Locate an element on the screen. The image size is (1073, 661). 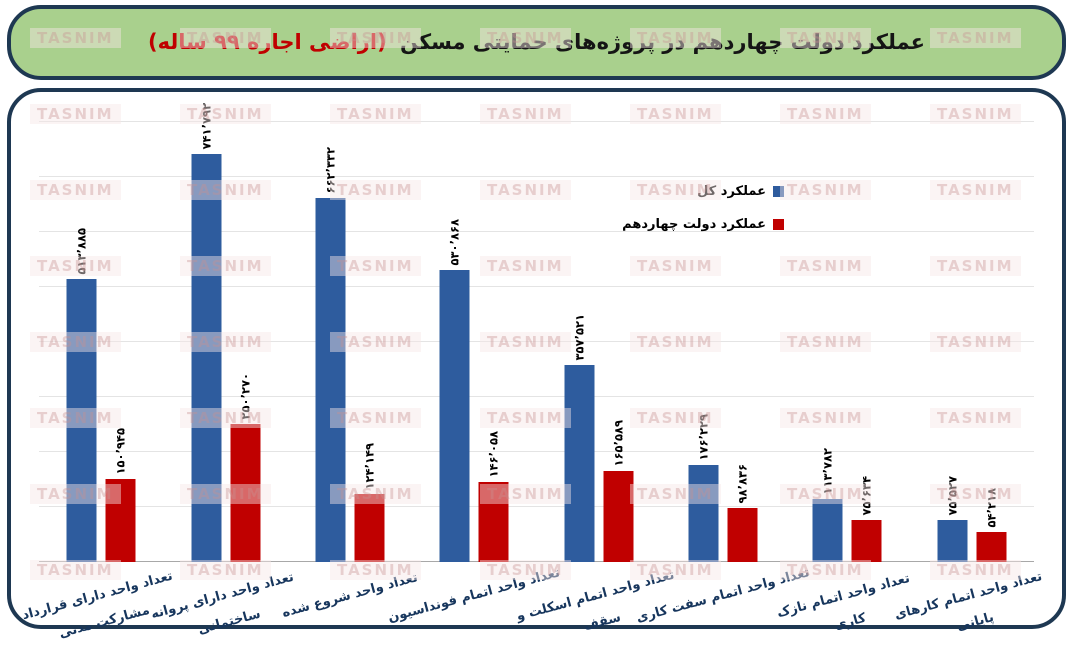
bar-value-label: ۷۵٬۵۲۷ is located at coordinates (952, 495).